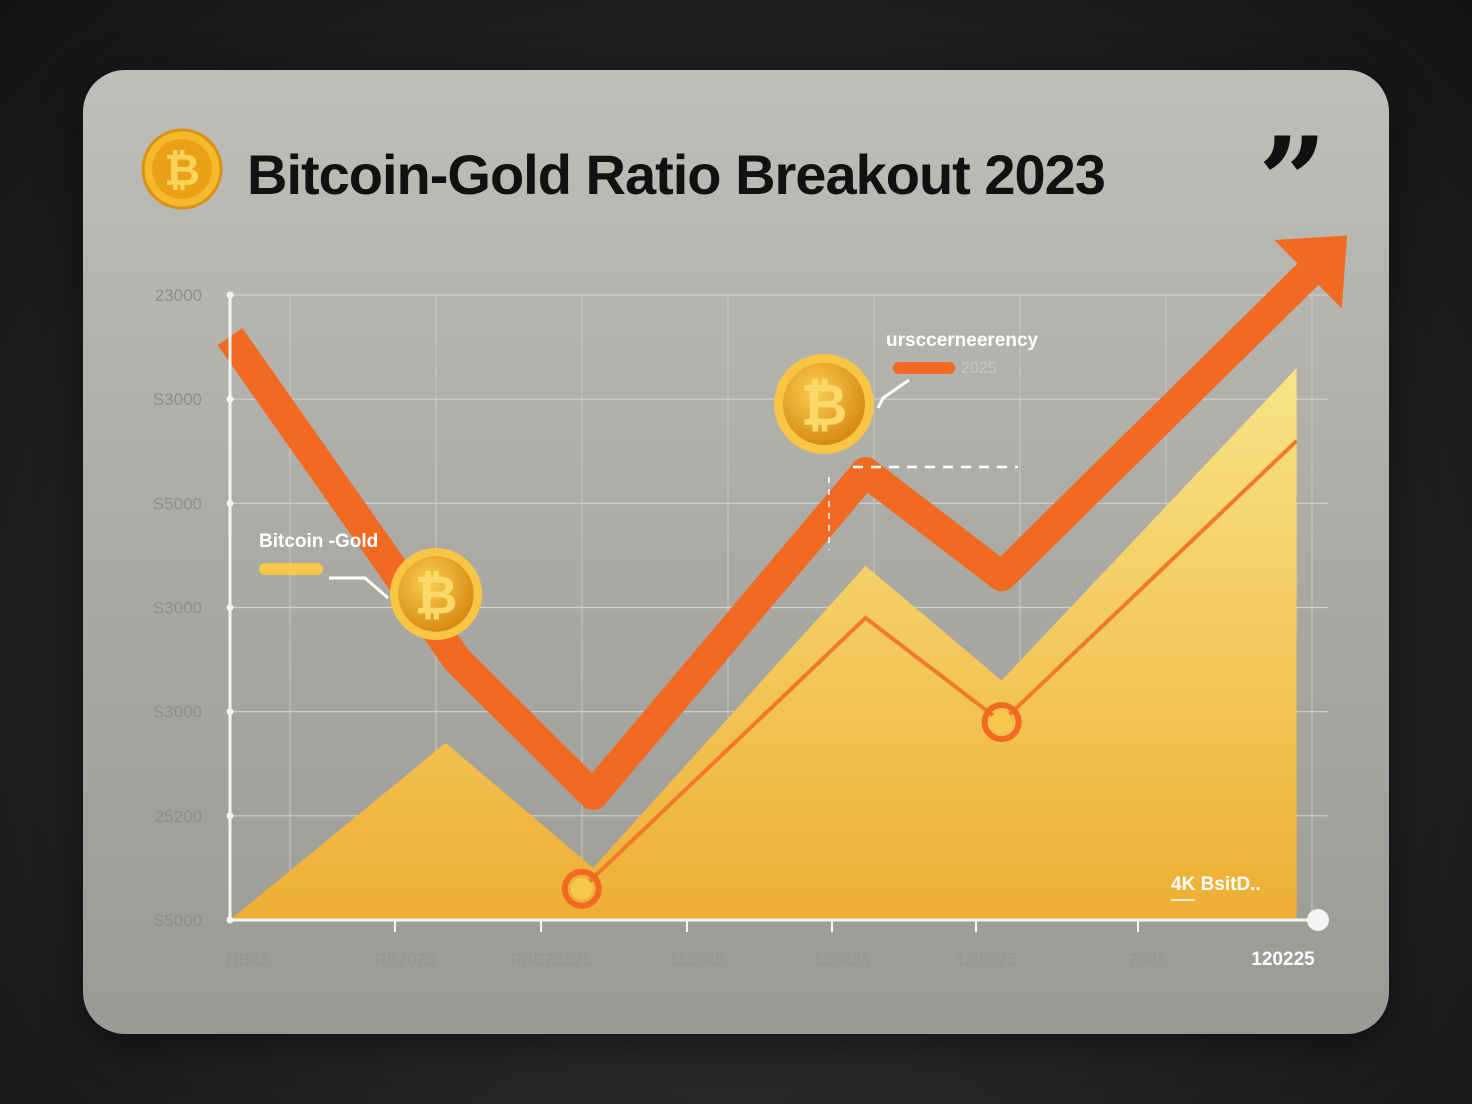 Image resolution: width=1472 pixels, height=1104 pixels. What do you see at coordinates (248, 959) in the screenshot?
I see `x-tick-label: RB25` at bounding box center [248, 959].